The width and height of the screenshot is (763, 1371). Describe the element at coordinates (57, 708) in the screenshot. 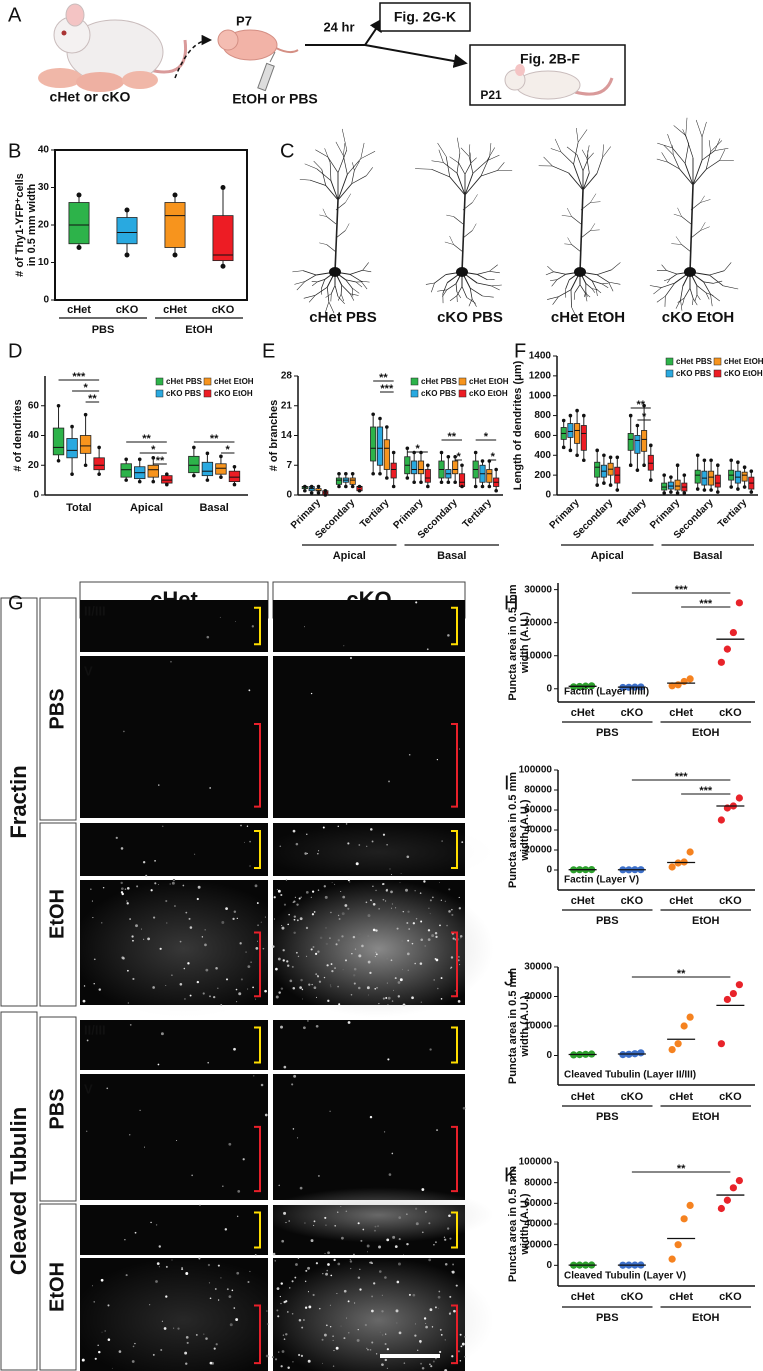

I see `treatment-label: PBS` at that location.